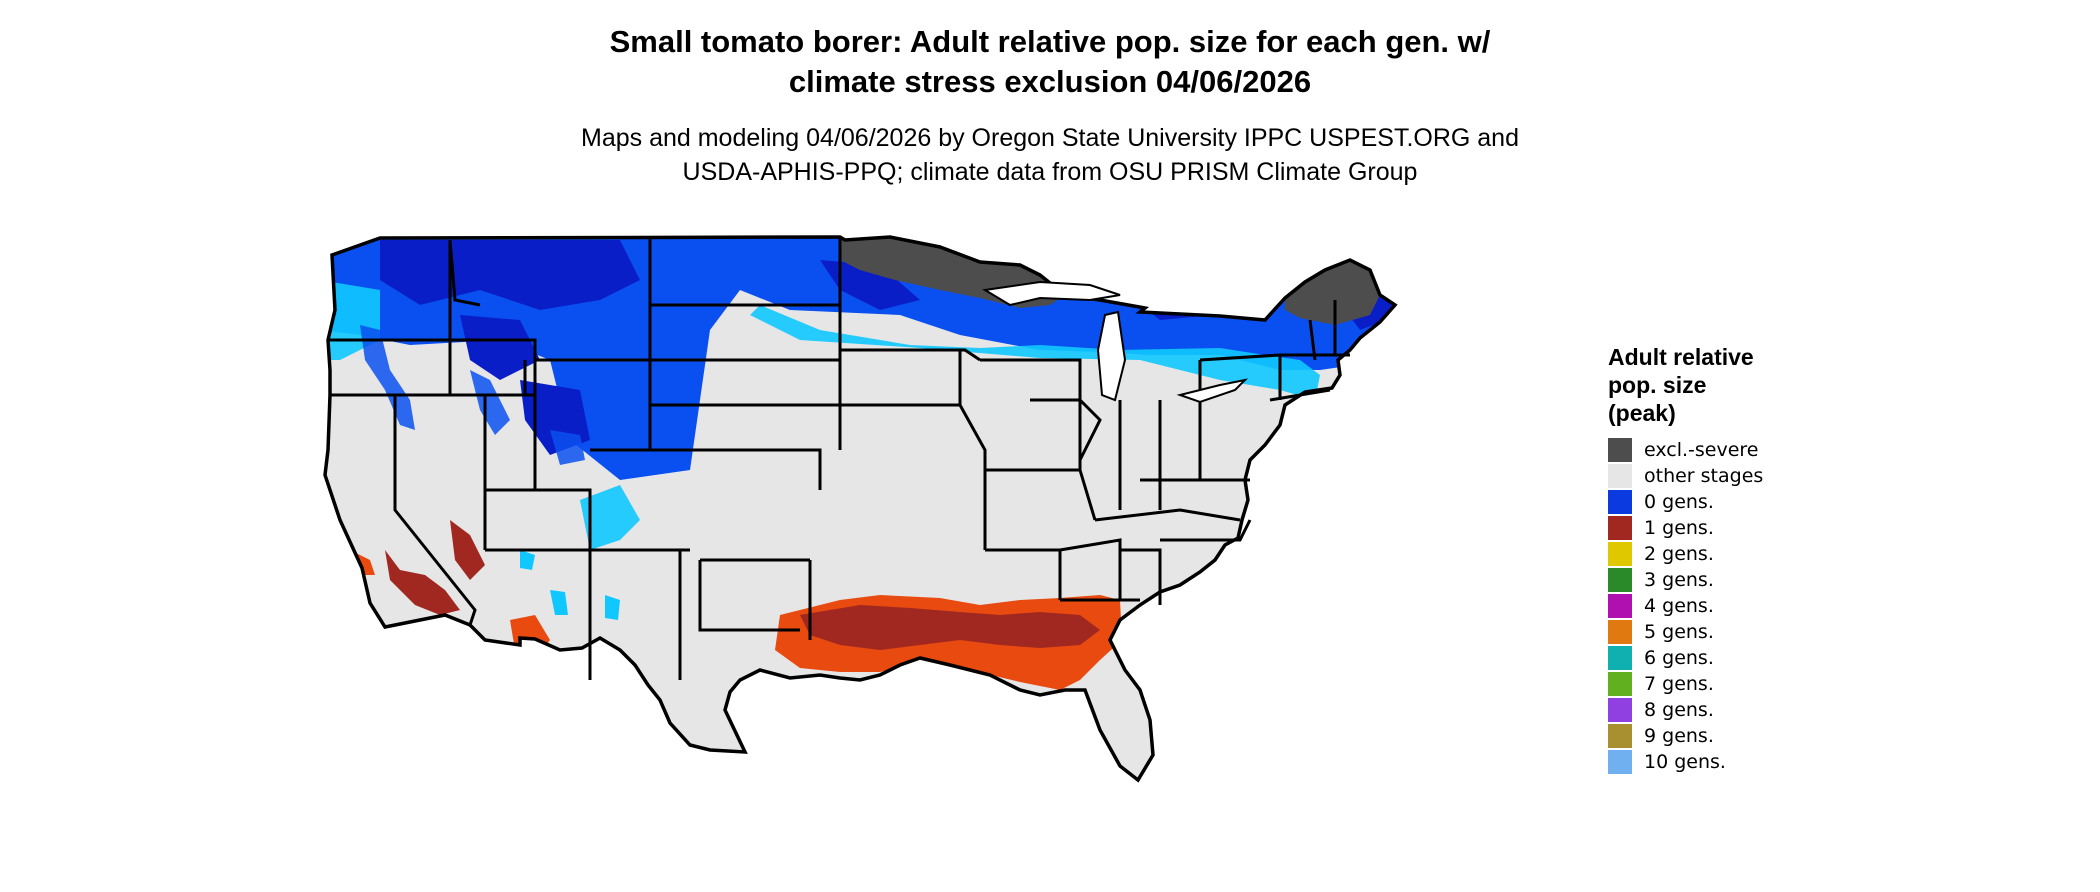 The height and width of the screenshot is (892, 2100). Describe the element at coordinates (1738, 710) in the screenshot. I see `legend-item: 8 gens.` at that location.